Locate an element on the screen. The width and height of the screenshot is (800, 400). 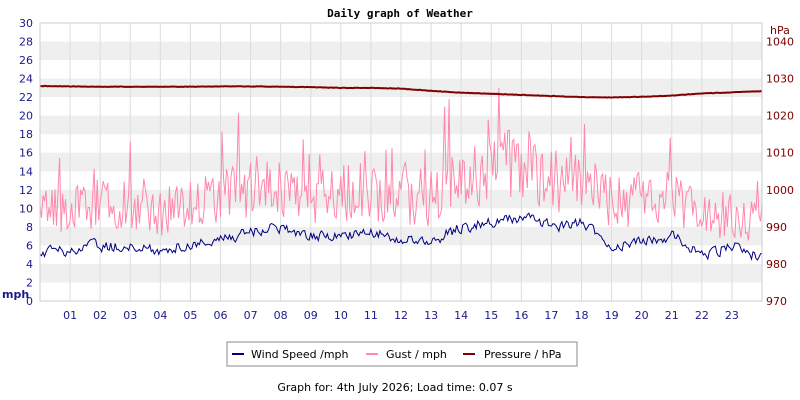
left-tick-label: 8 is located at coordinates (29, 227).